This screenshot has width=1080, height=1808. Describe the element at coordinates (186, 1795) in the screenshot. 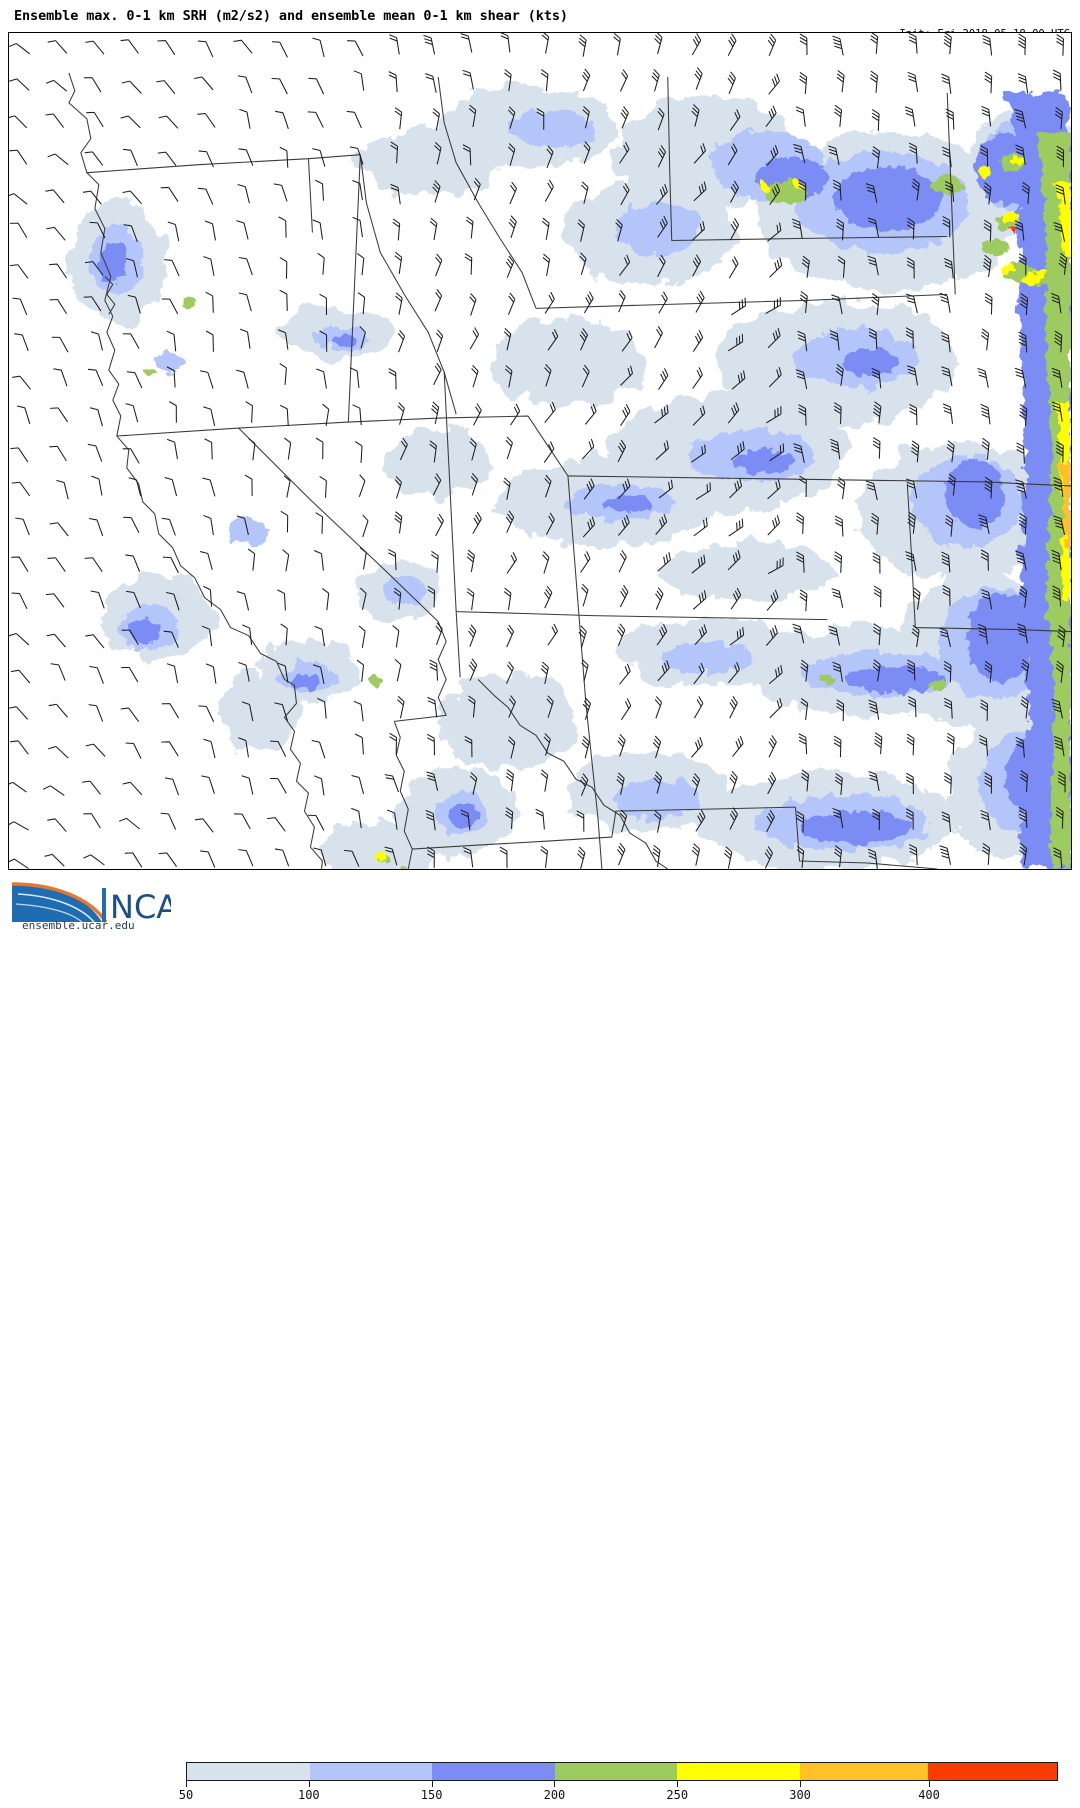

I see `colorbar-label-50: 50` at that location.